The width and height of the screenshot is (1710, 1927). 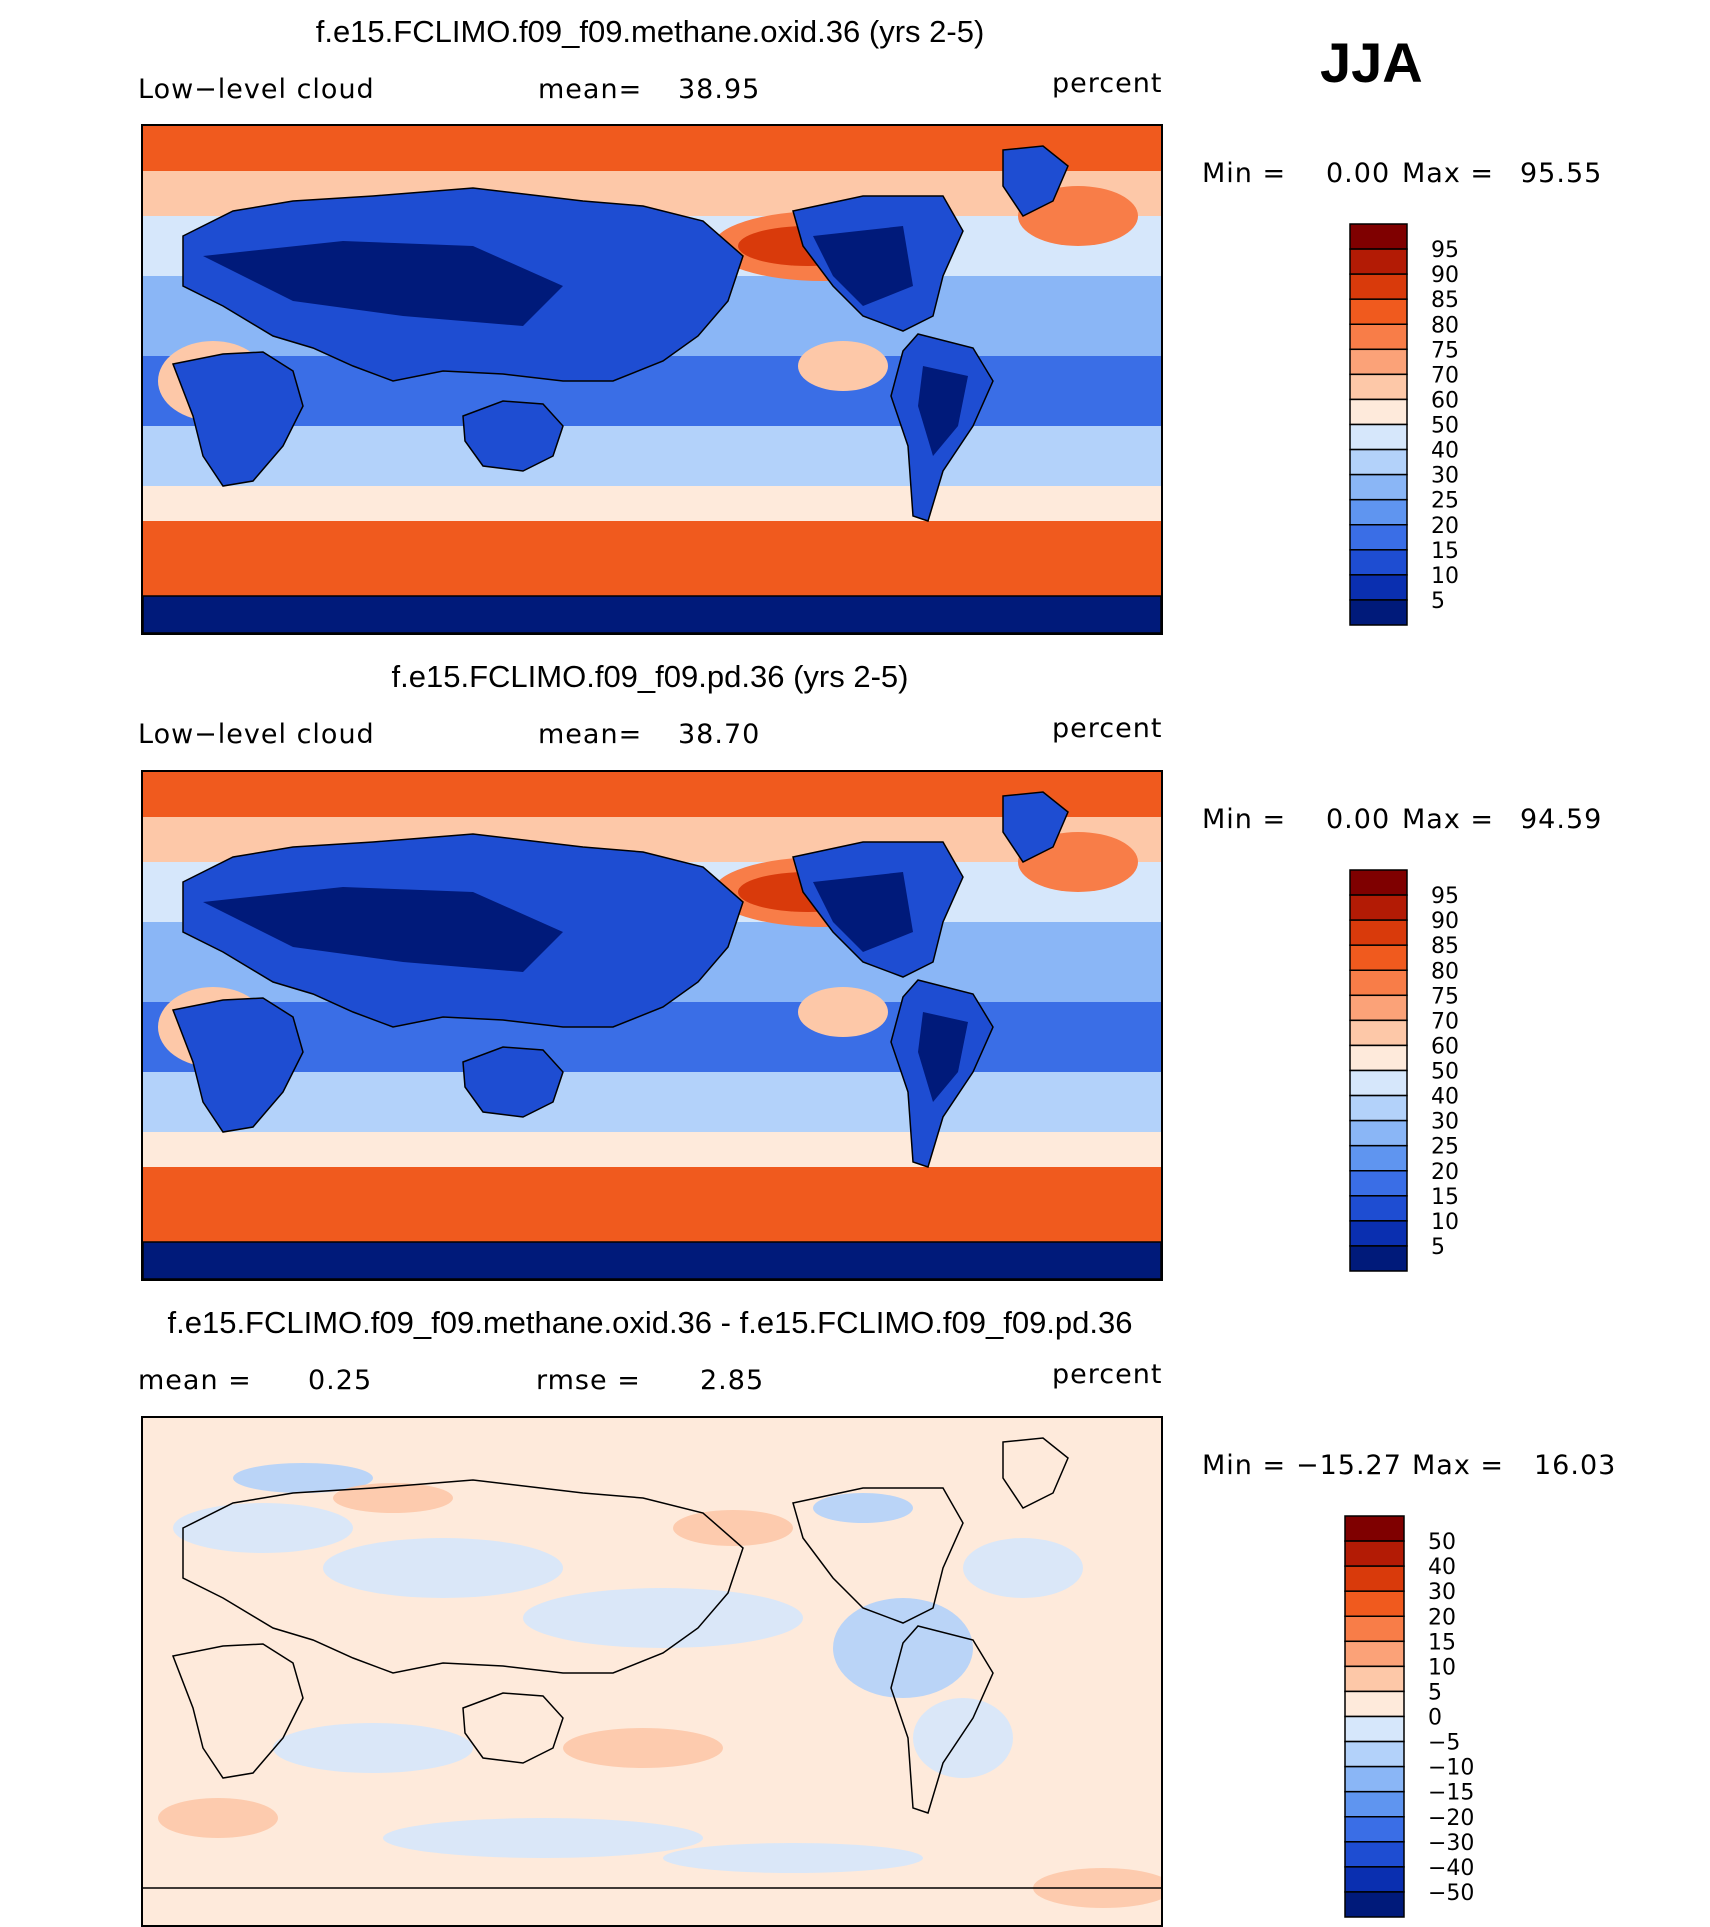 I want to click on panel-3-mean-label: mean =, so click(x=195, y=1380).